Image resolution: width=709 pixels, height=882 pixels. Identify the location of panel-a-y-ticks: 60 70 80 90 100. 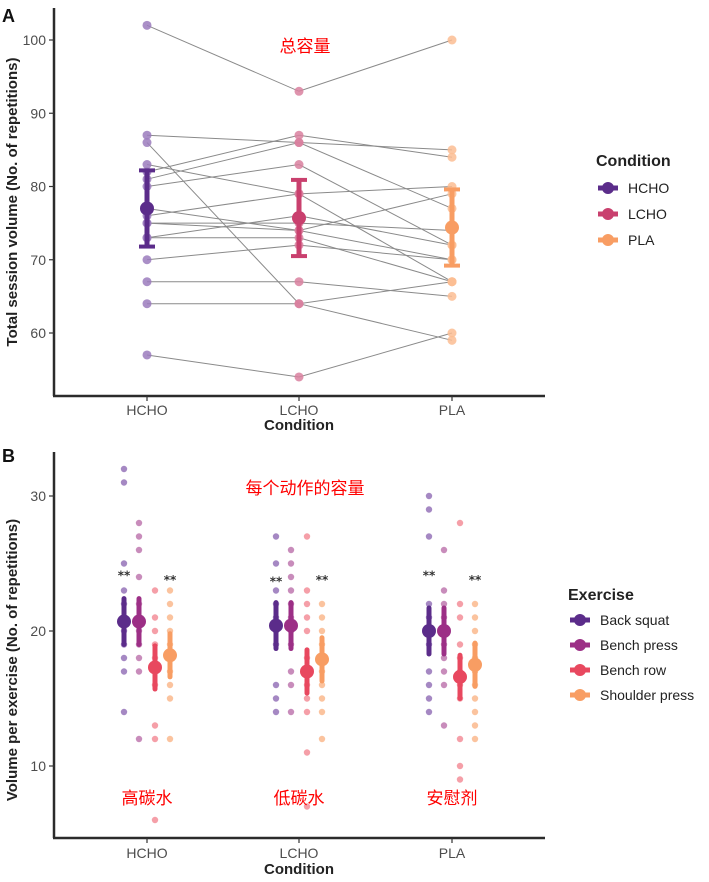
(38, 186).